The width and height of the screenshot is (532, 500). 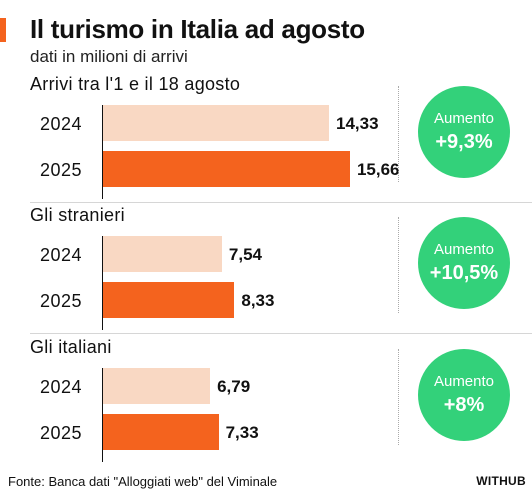 I want to click on badge-value: +9,3%, so click(x=464, y=142).